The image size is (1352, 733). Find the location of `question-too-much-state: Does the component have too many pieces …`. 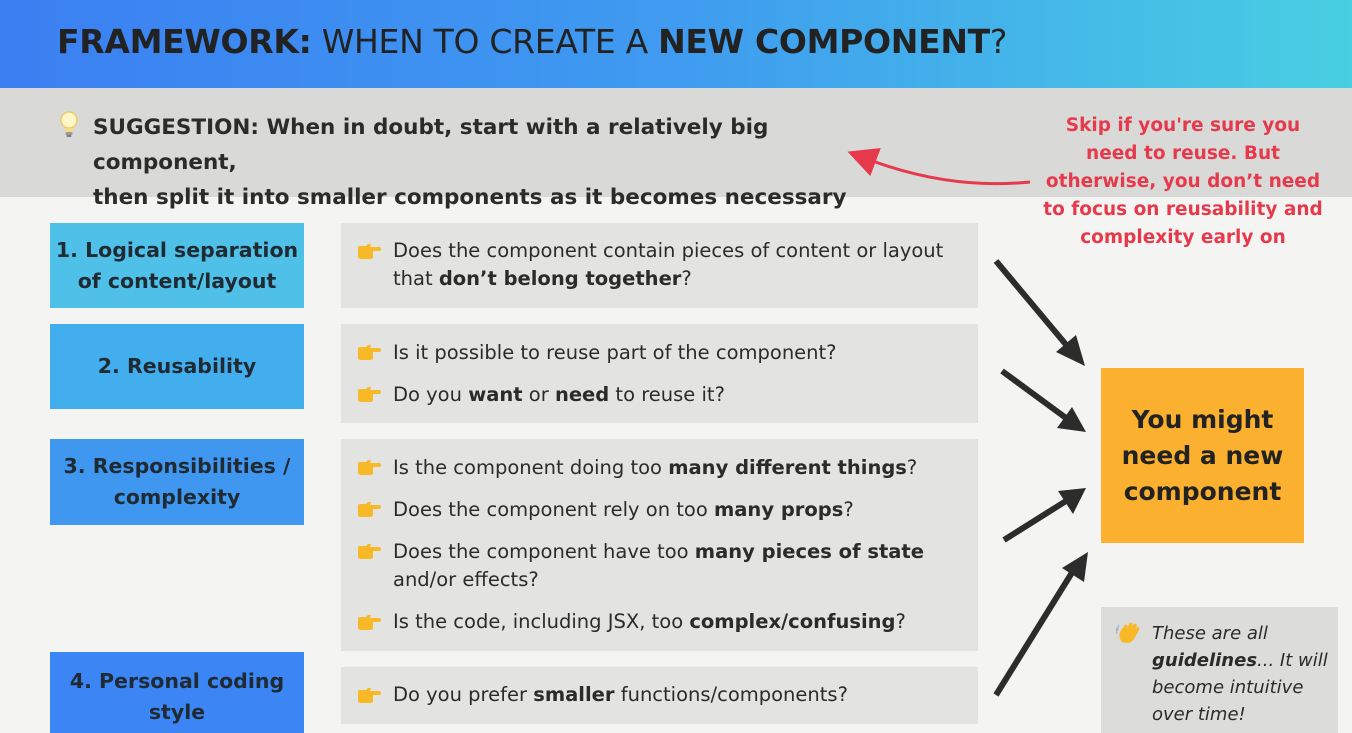

question-too-much-state: Does the component have too many pieces … is located at coordinates (658, 565).